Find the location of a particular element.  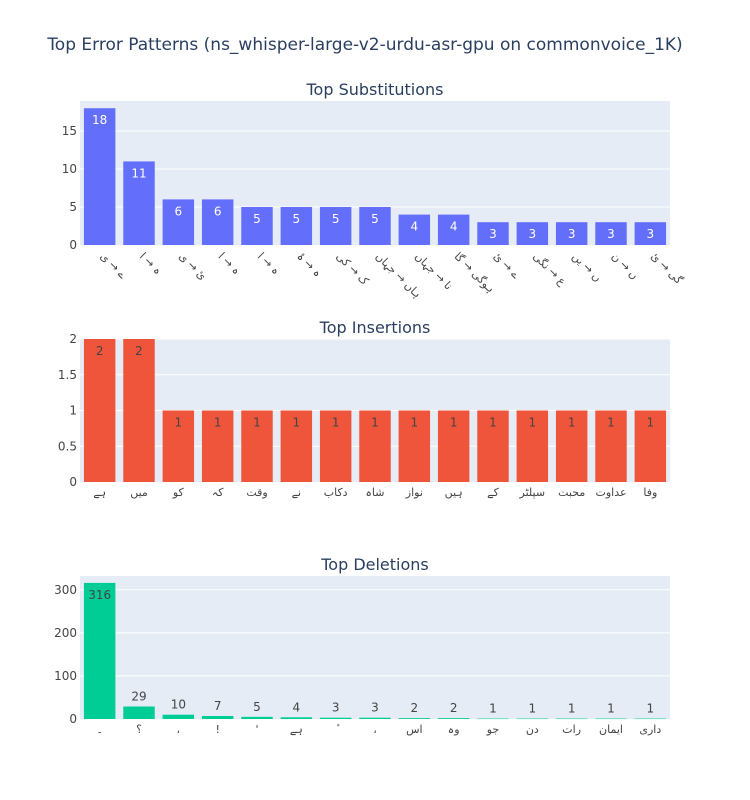

deletions-x-tick-label: ! is located at coordinates (217, 729).